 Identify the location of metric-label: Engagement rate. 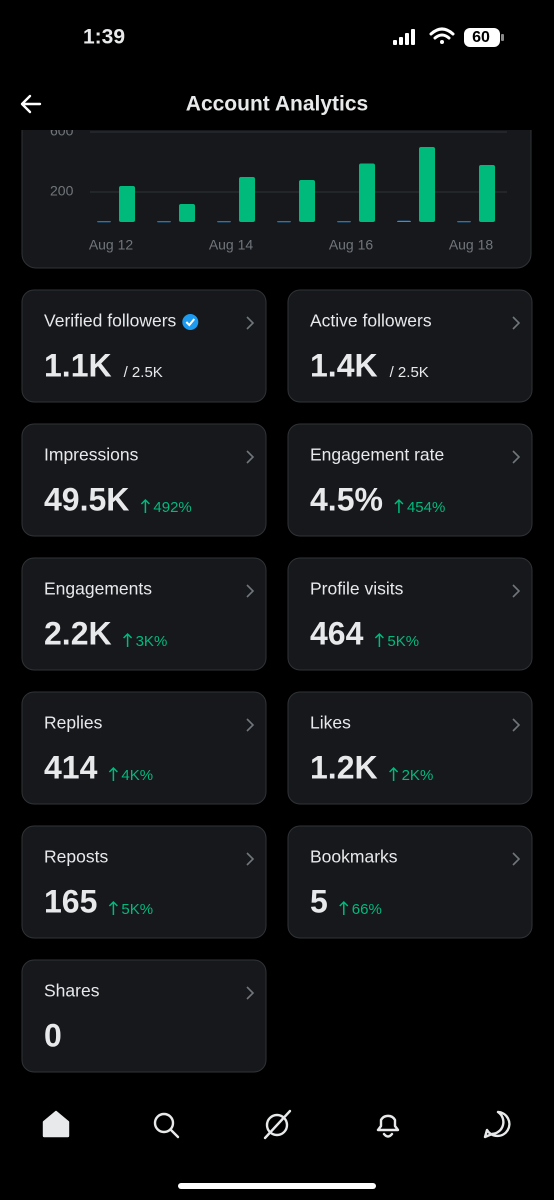
(377, 455).